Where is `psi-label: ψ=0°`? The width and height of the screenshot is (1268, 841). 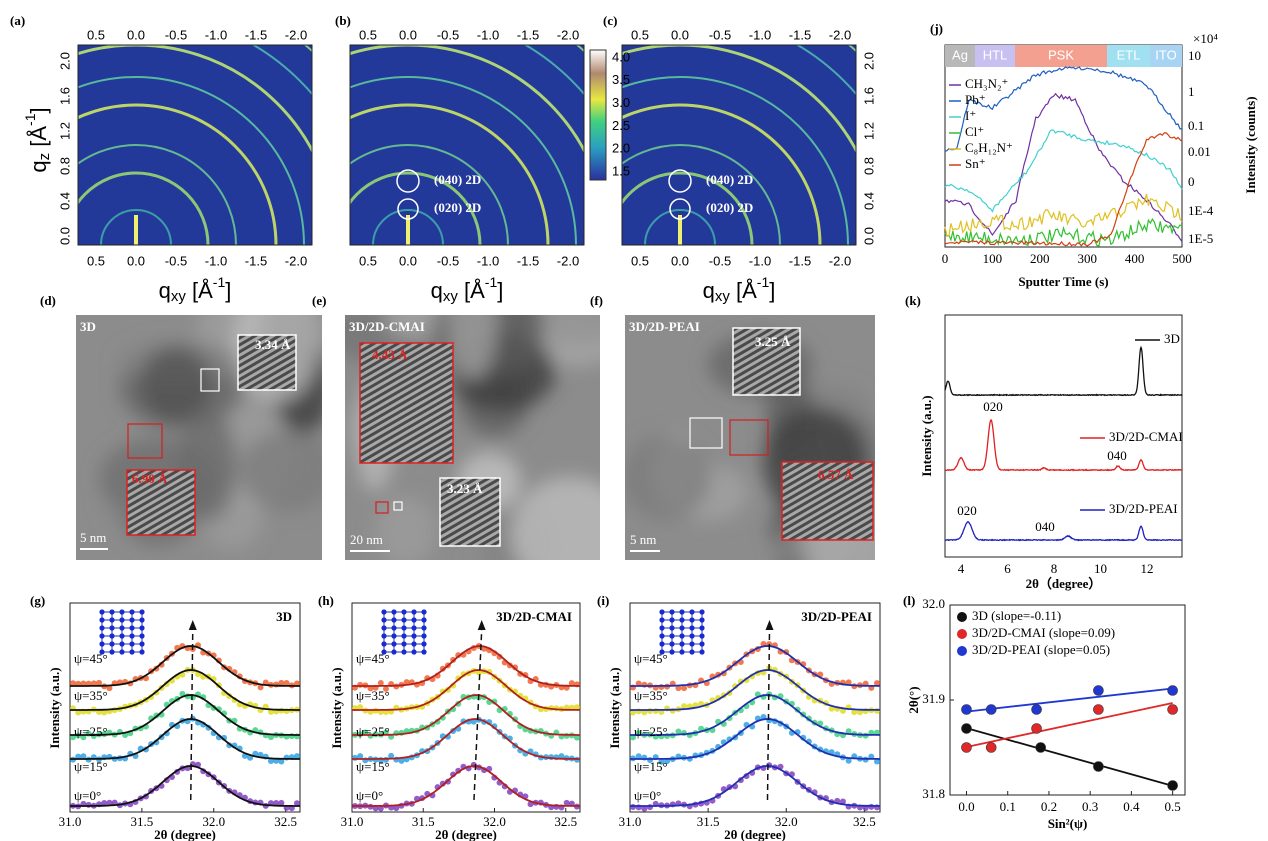 psi-label: ψ=0° is located at coordinates (87, 795).